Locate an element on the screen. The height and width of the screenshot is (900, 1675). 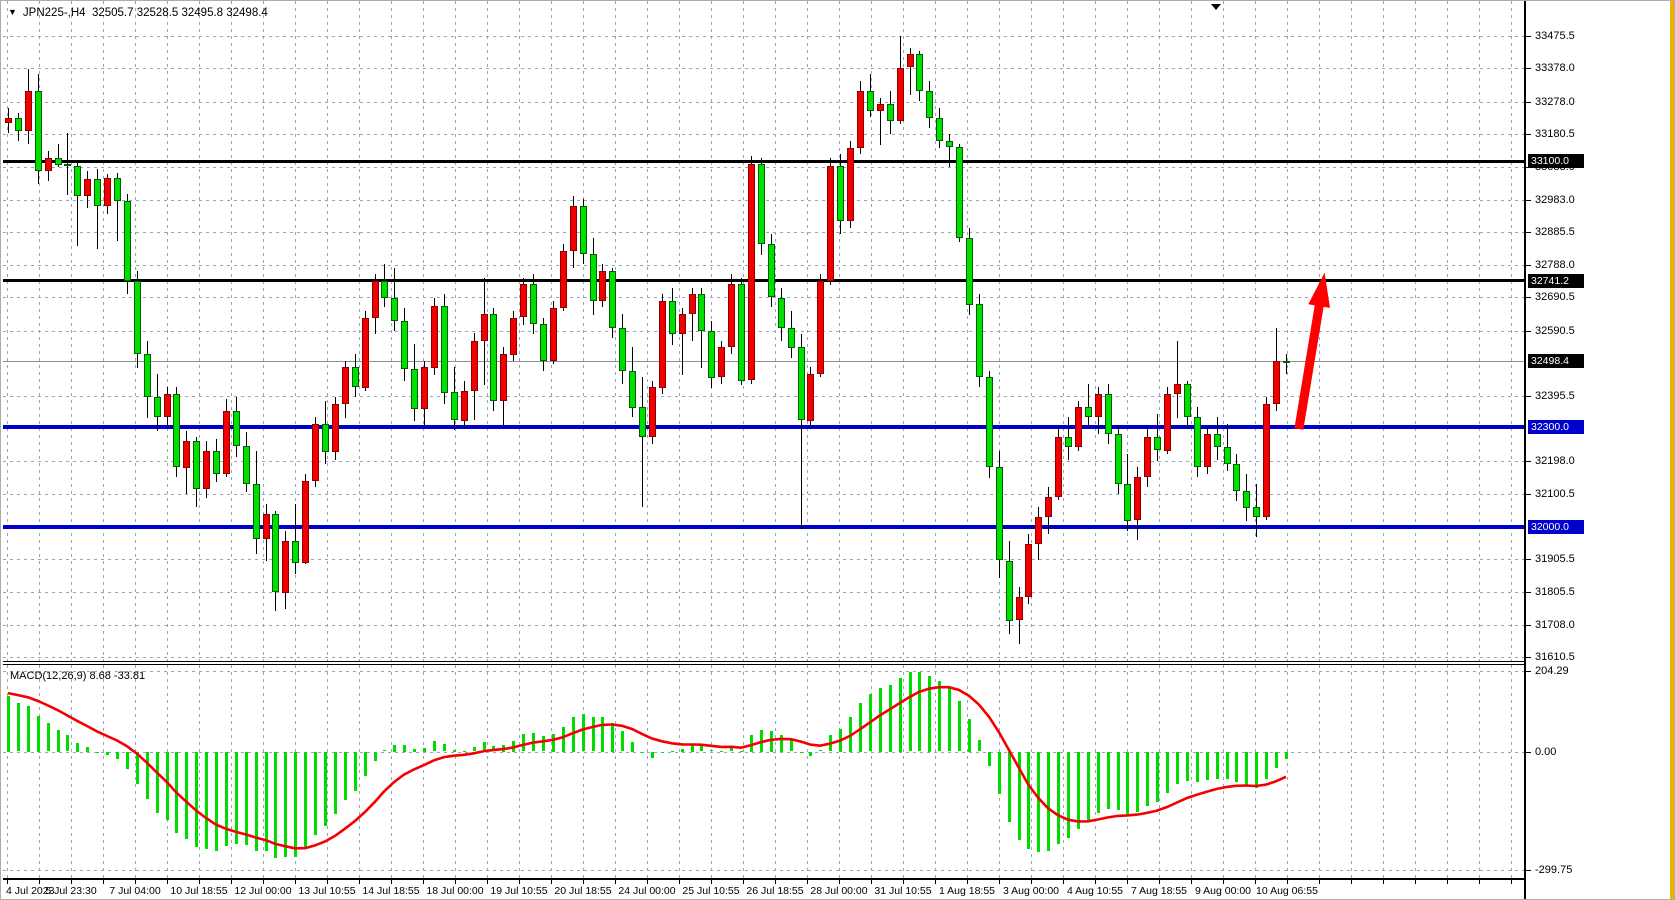
time-axis-label: 3 Aug 00:00 is located at coordinates (1031, 891).